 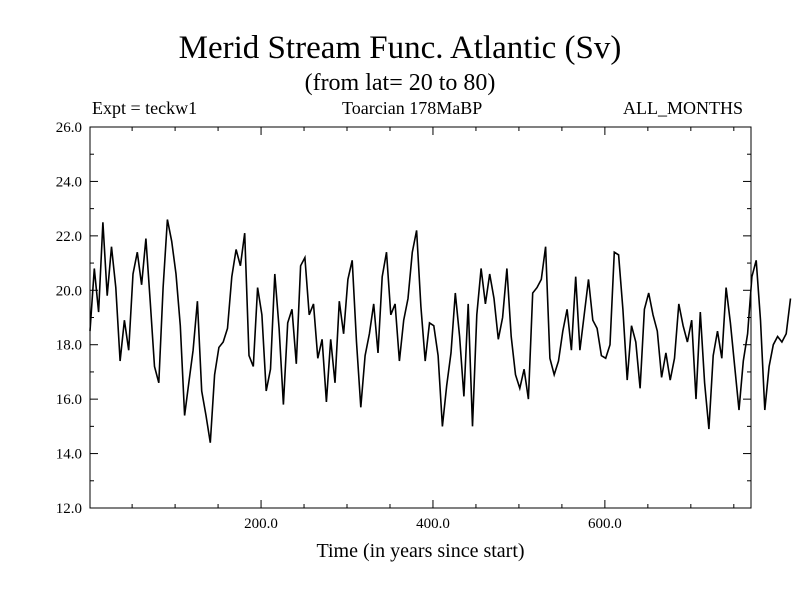 I want to click on y-tick-label: 12.0, so click(x=69, y=509).